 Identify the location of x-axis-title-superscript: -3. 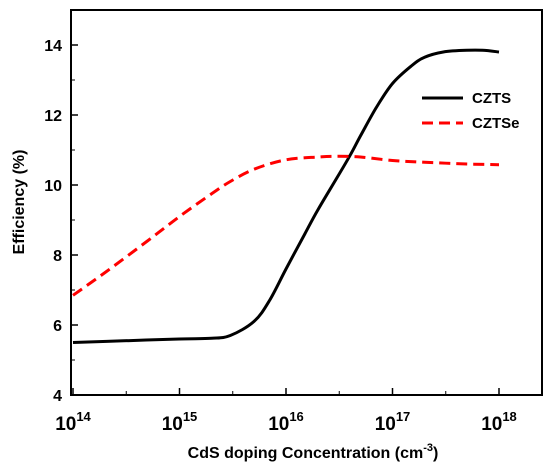
(428, 448).